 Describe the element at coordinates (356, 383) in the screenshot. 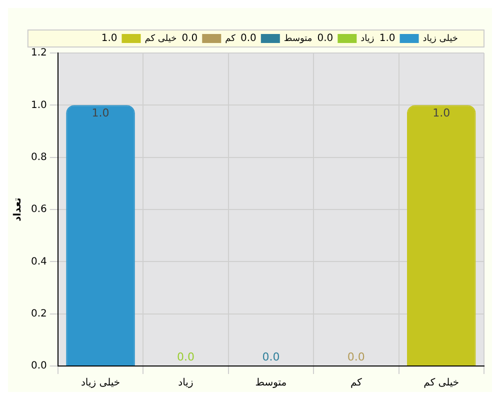

I see `x-tick-label: کم` at that location.